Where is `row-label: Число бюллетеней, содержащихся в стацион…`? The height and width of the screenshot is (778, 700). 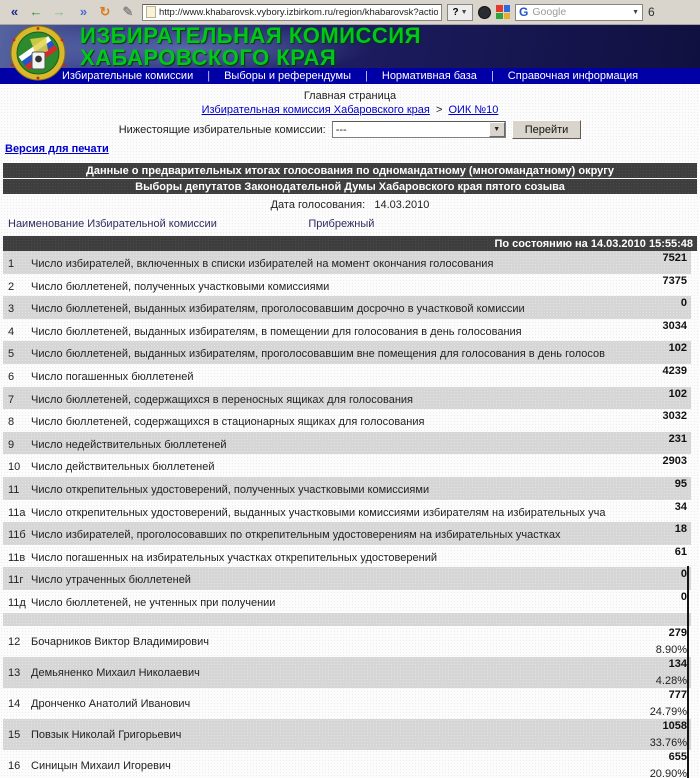 row-label: Число бюллетеней, содержащихся в стацион… is located at coordinates (228, 422).